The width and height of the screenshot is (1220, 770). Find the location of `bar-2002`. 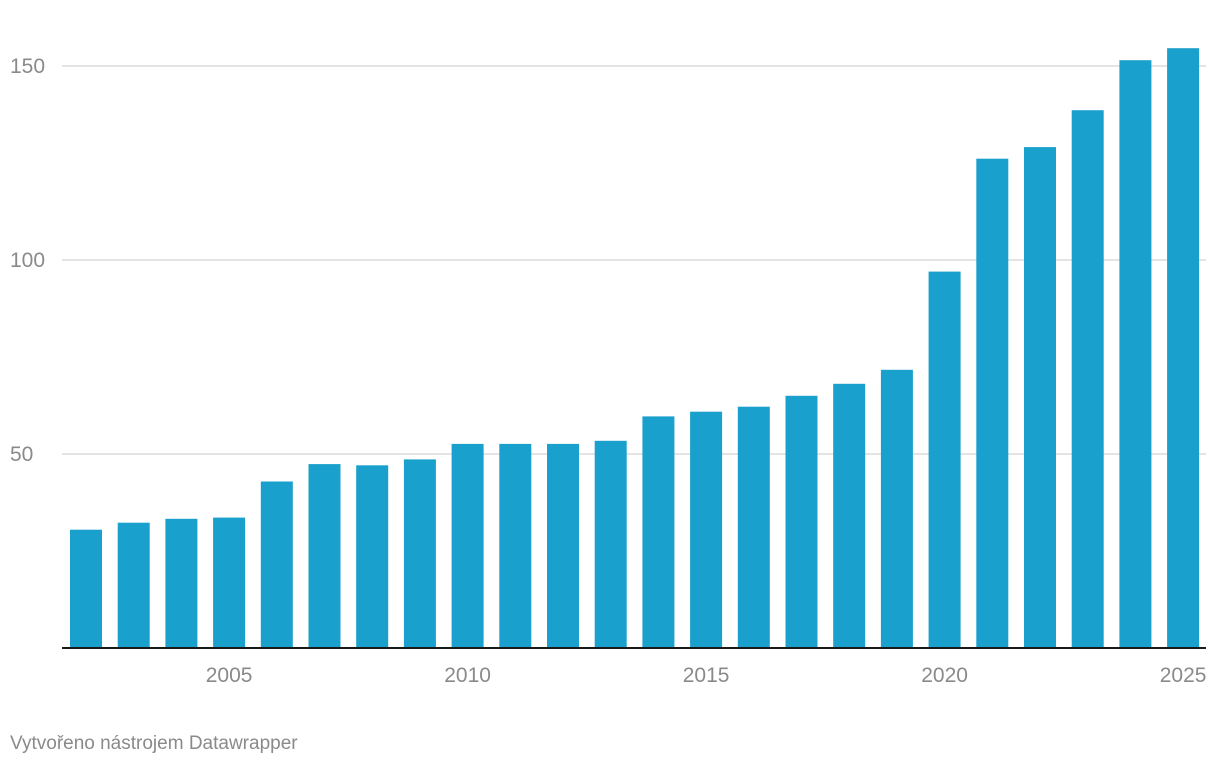

bar-2002 is located at coordinates (86, 588).